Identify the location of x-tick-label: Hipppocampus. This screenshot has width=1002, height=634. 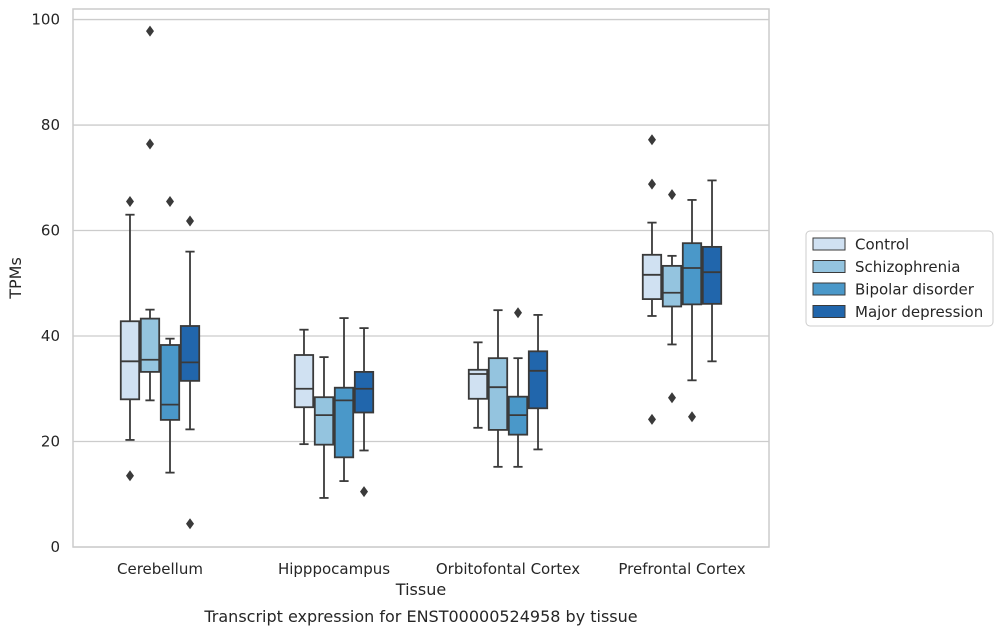
(334, 569).